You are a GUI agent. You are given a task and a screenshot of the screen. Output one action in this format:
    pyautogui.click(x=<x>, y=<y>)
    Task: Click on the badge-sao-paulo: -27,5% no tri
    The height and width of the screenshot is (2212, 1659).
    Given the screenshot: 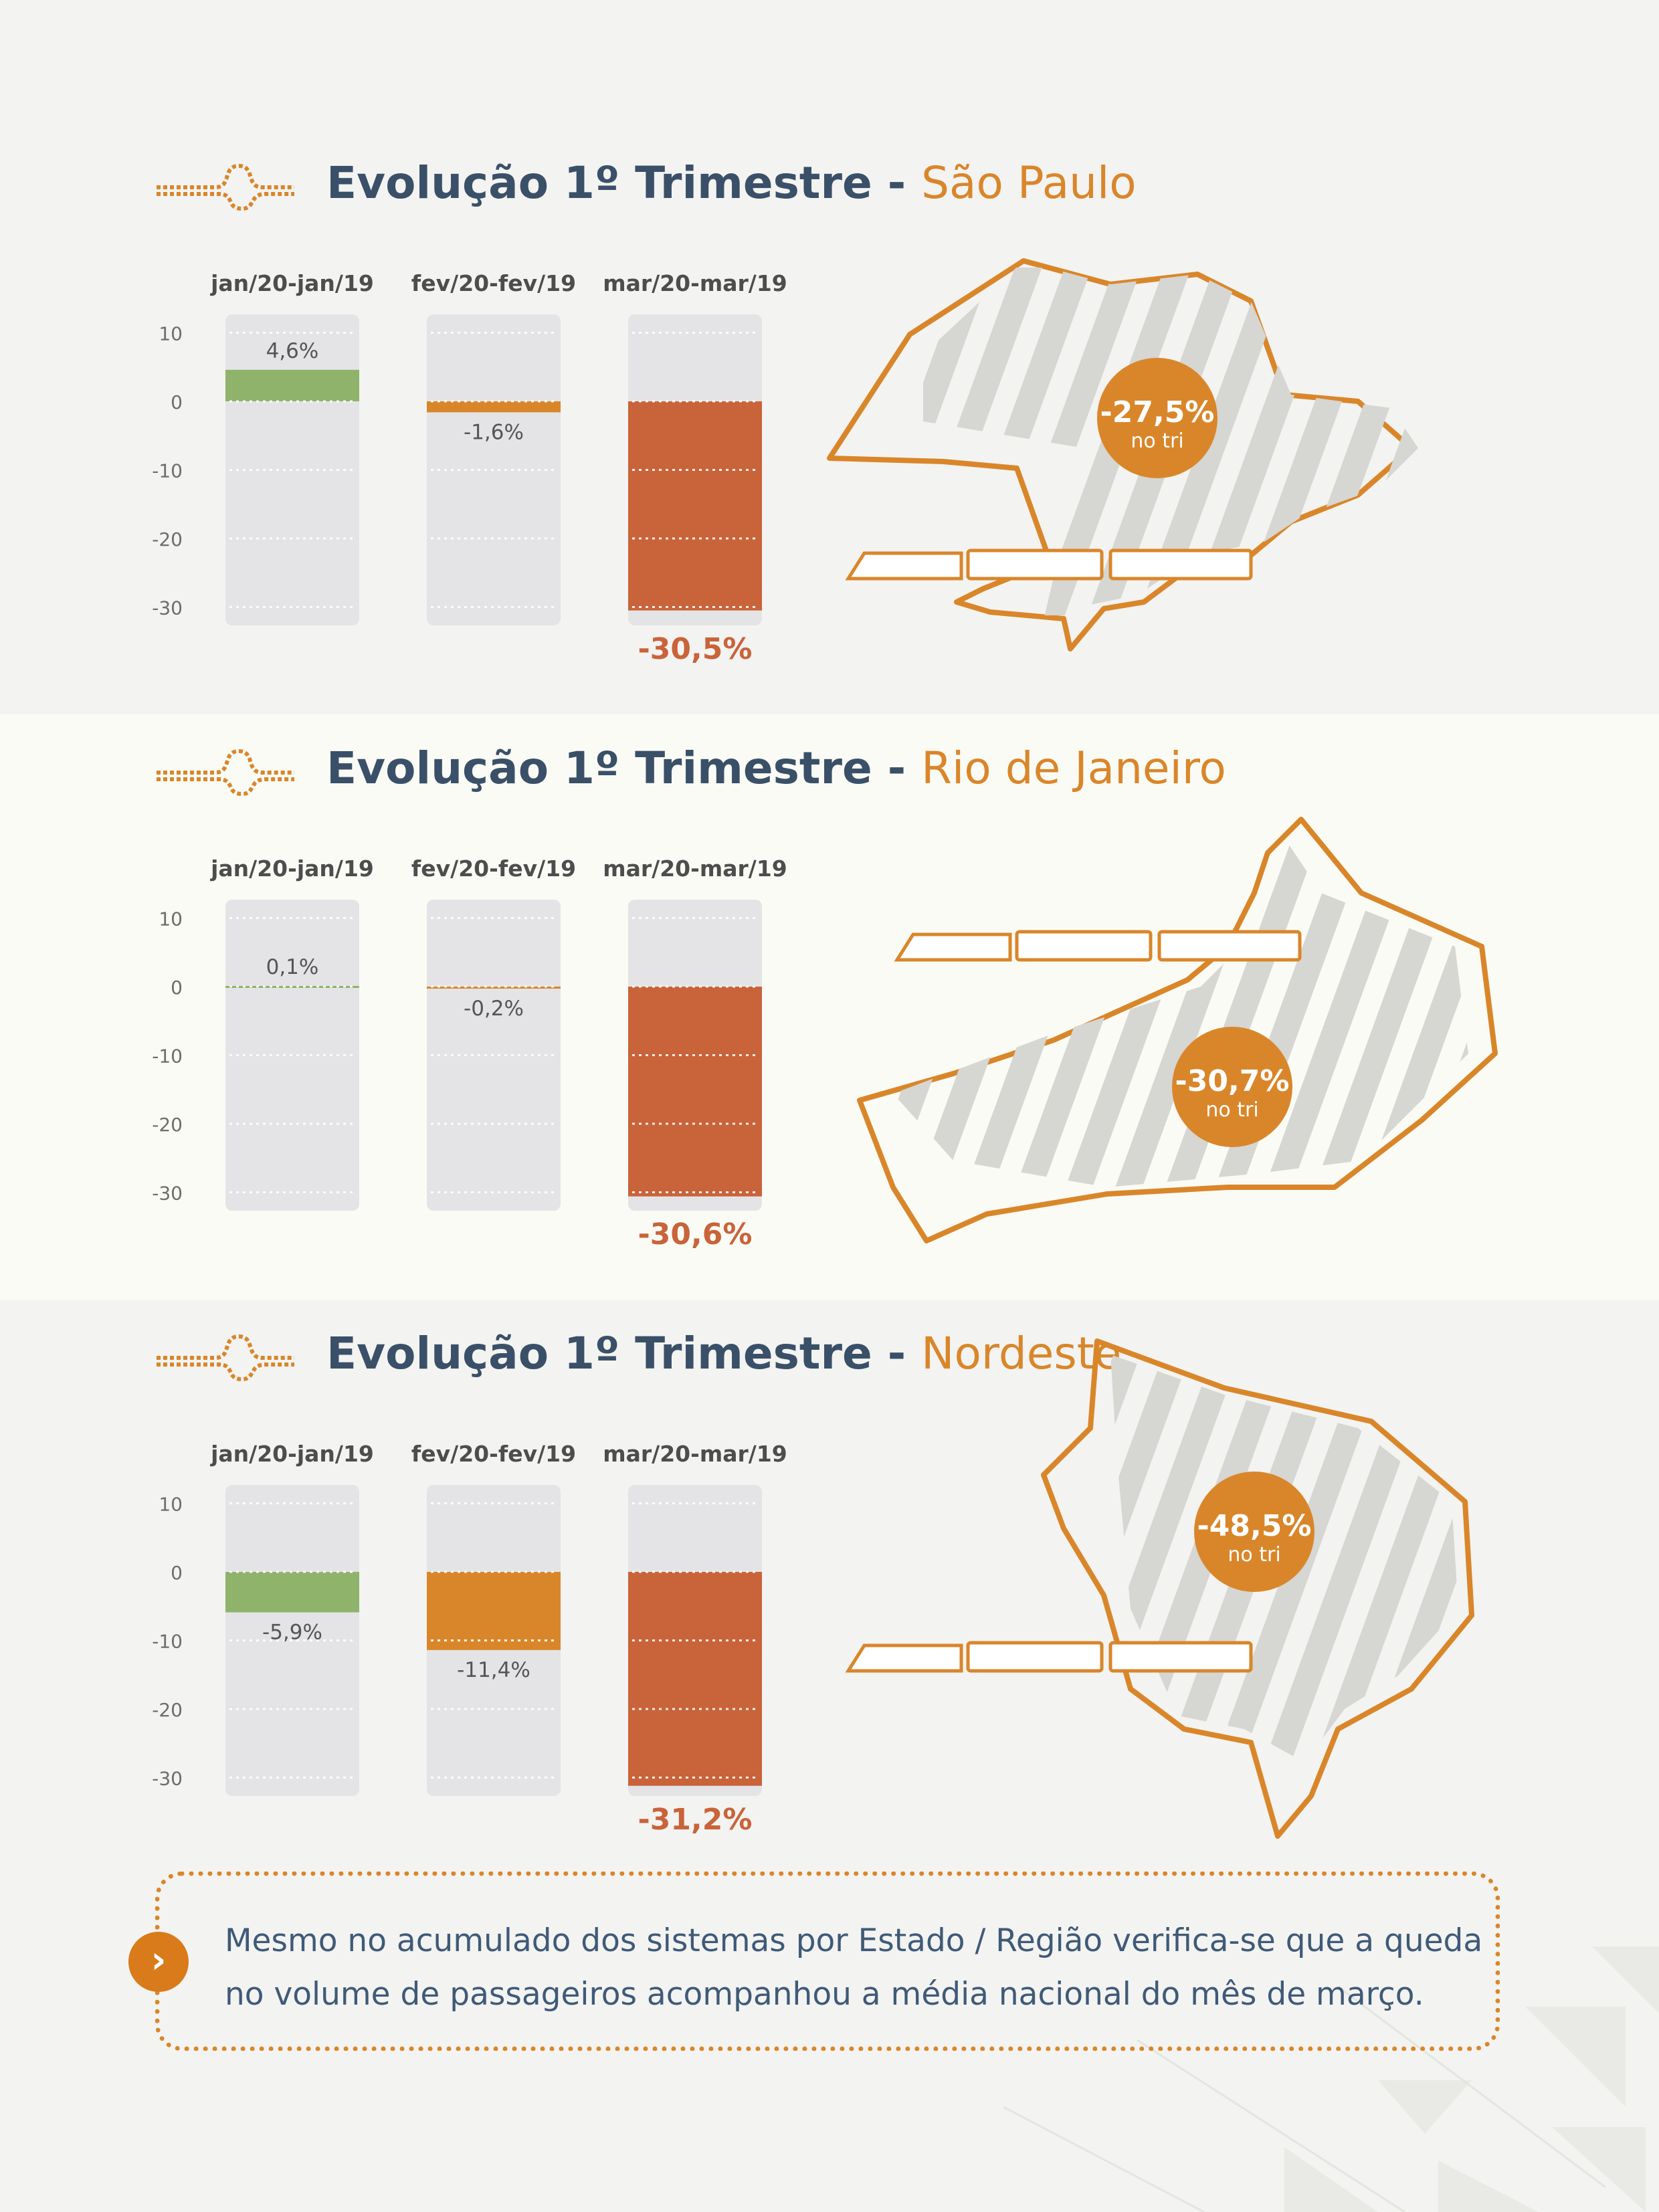 What is the action you would take?
    pyautogui.click(x=1157, y=418)
    